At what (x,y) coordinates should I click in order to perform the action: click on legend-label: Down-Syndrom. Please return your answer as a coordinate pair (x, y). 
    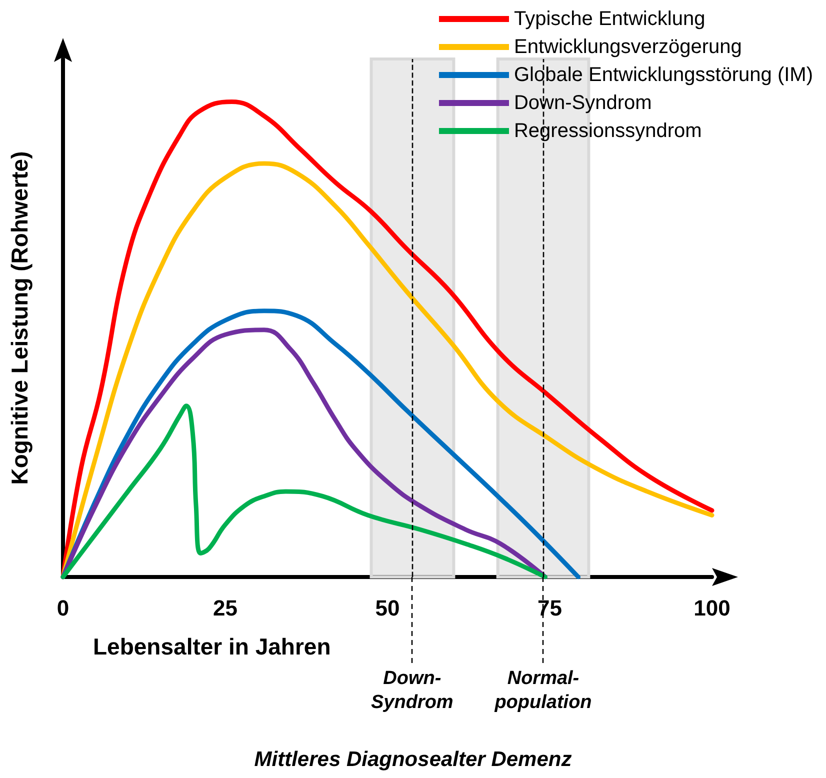
    Looking at the image, I should click on (583, 103).